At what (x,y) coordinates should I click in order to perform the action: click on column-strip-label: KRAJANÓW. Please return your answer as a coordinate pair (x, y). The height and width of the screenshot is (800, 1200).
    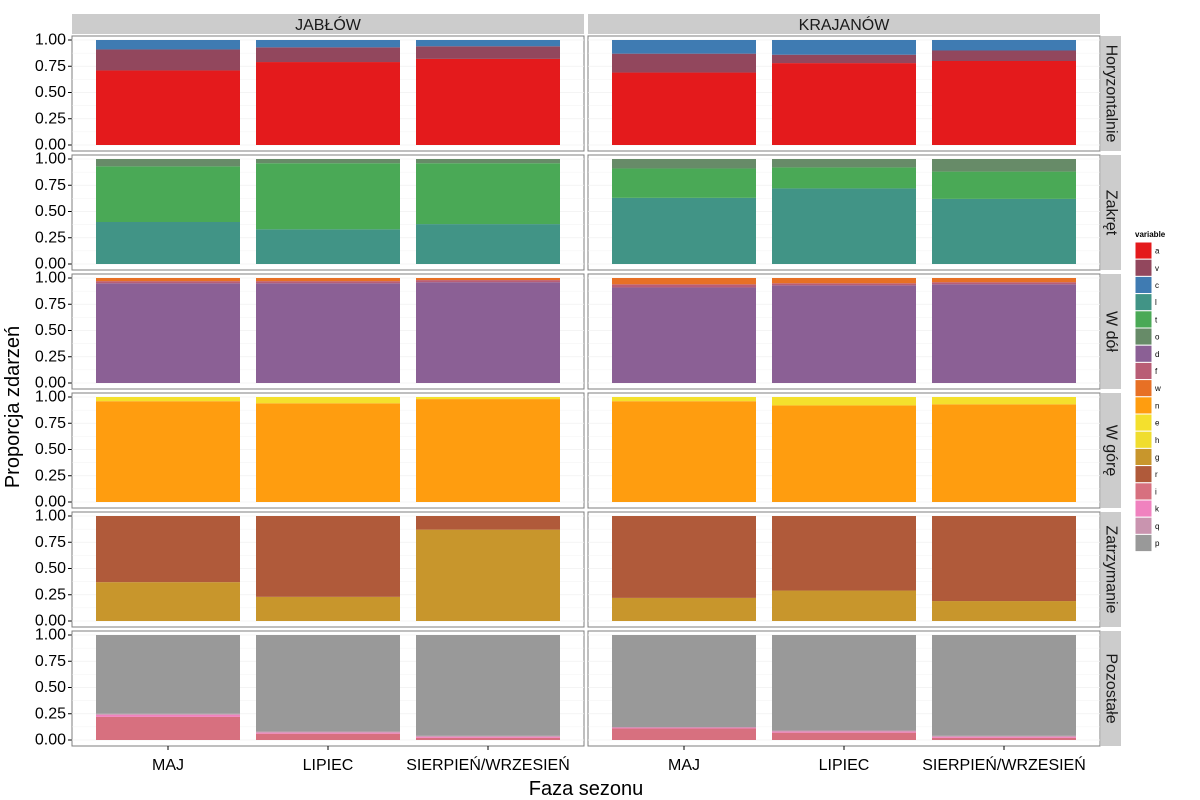
    Looking at the image, I should click on (845, 24).